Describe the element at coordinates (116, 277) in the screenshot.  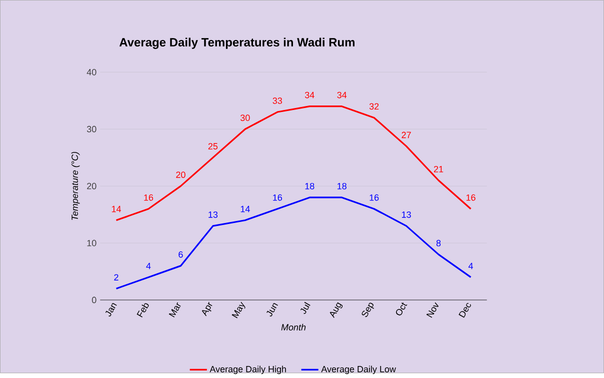
I see `data-label: 2` at that location.